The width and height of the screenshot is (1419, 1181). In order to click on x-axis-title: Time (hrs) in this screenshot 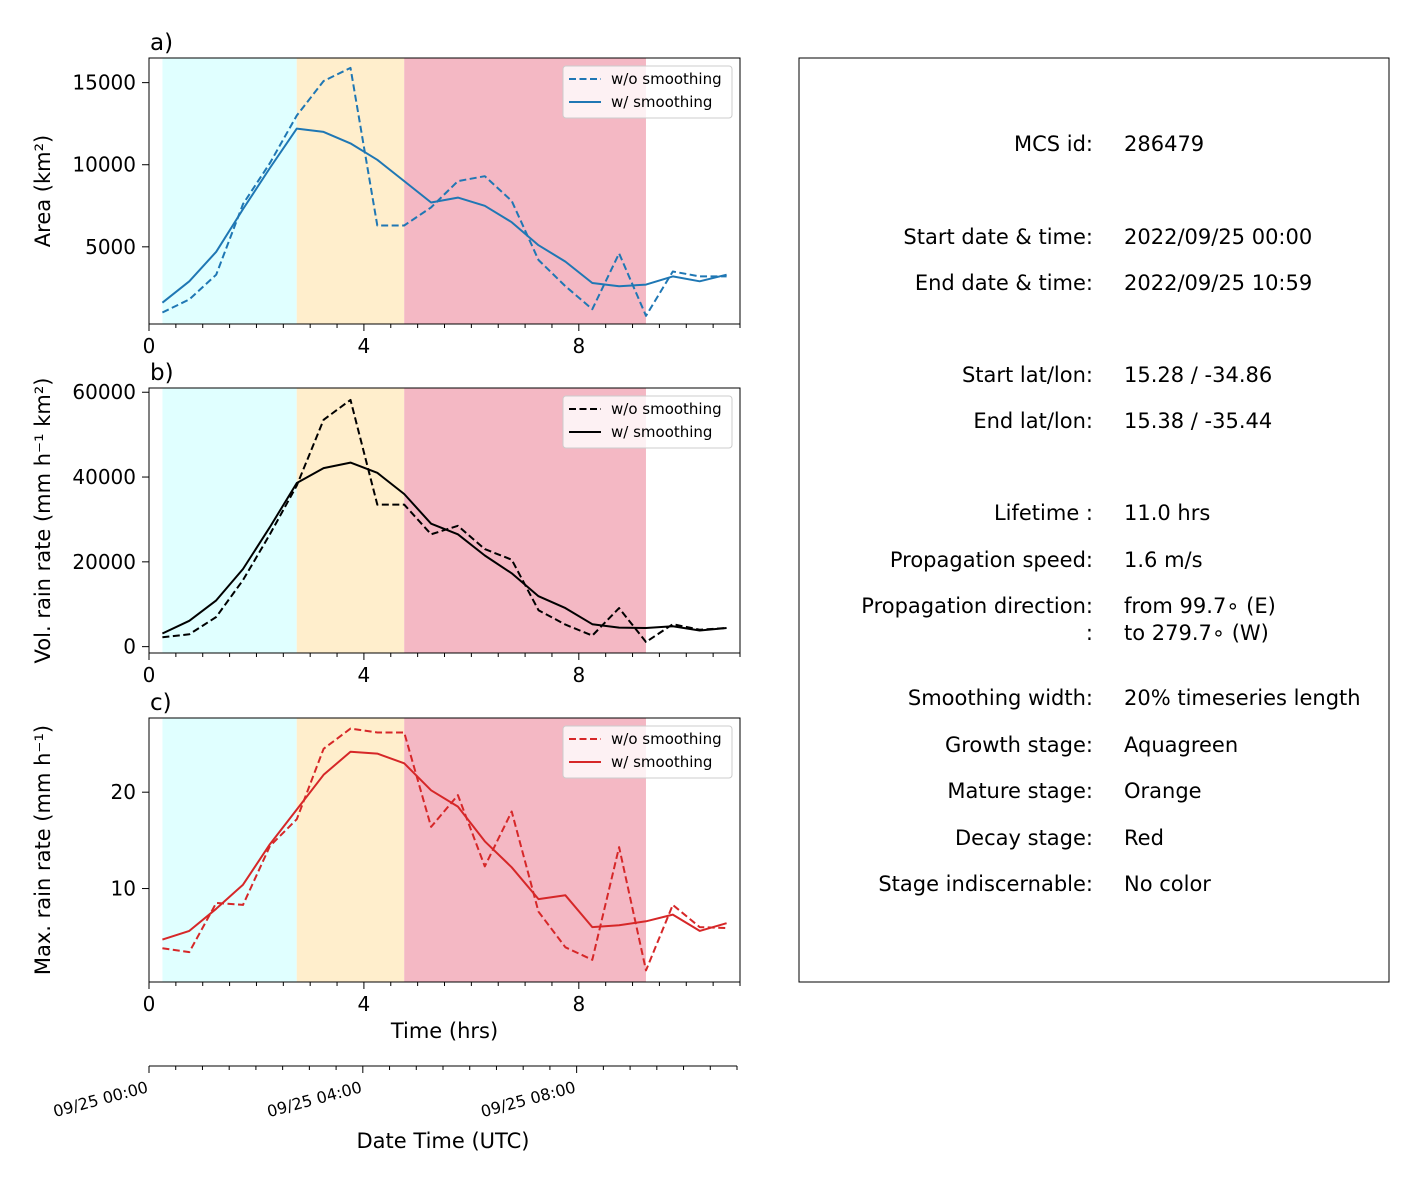, I will do `click(444, 1031)`.